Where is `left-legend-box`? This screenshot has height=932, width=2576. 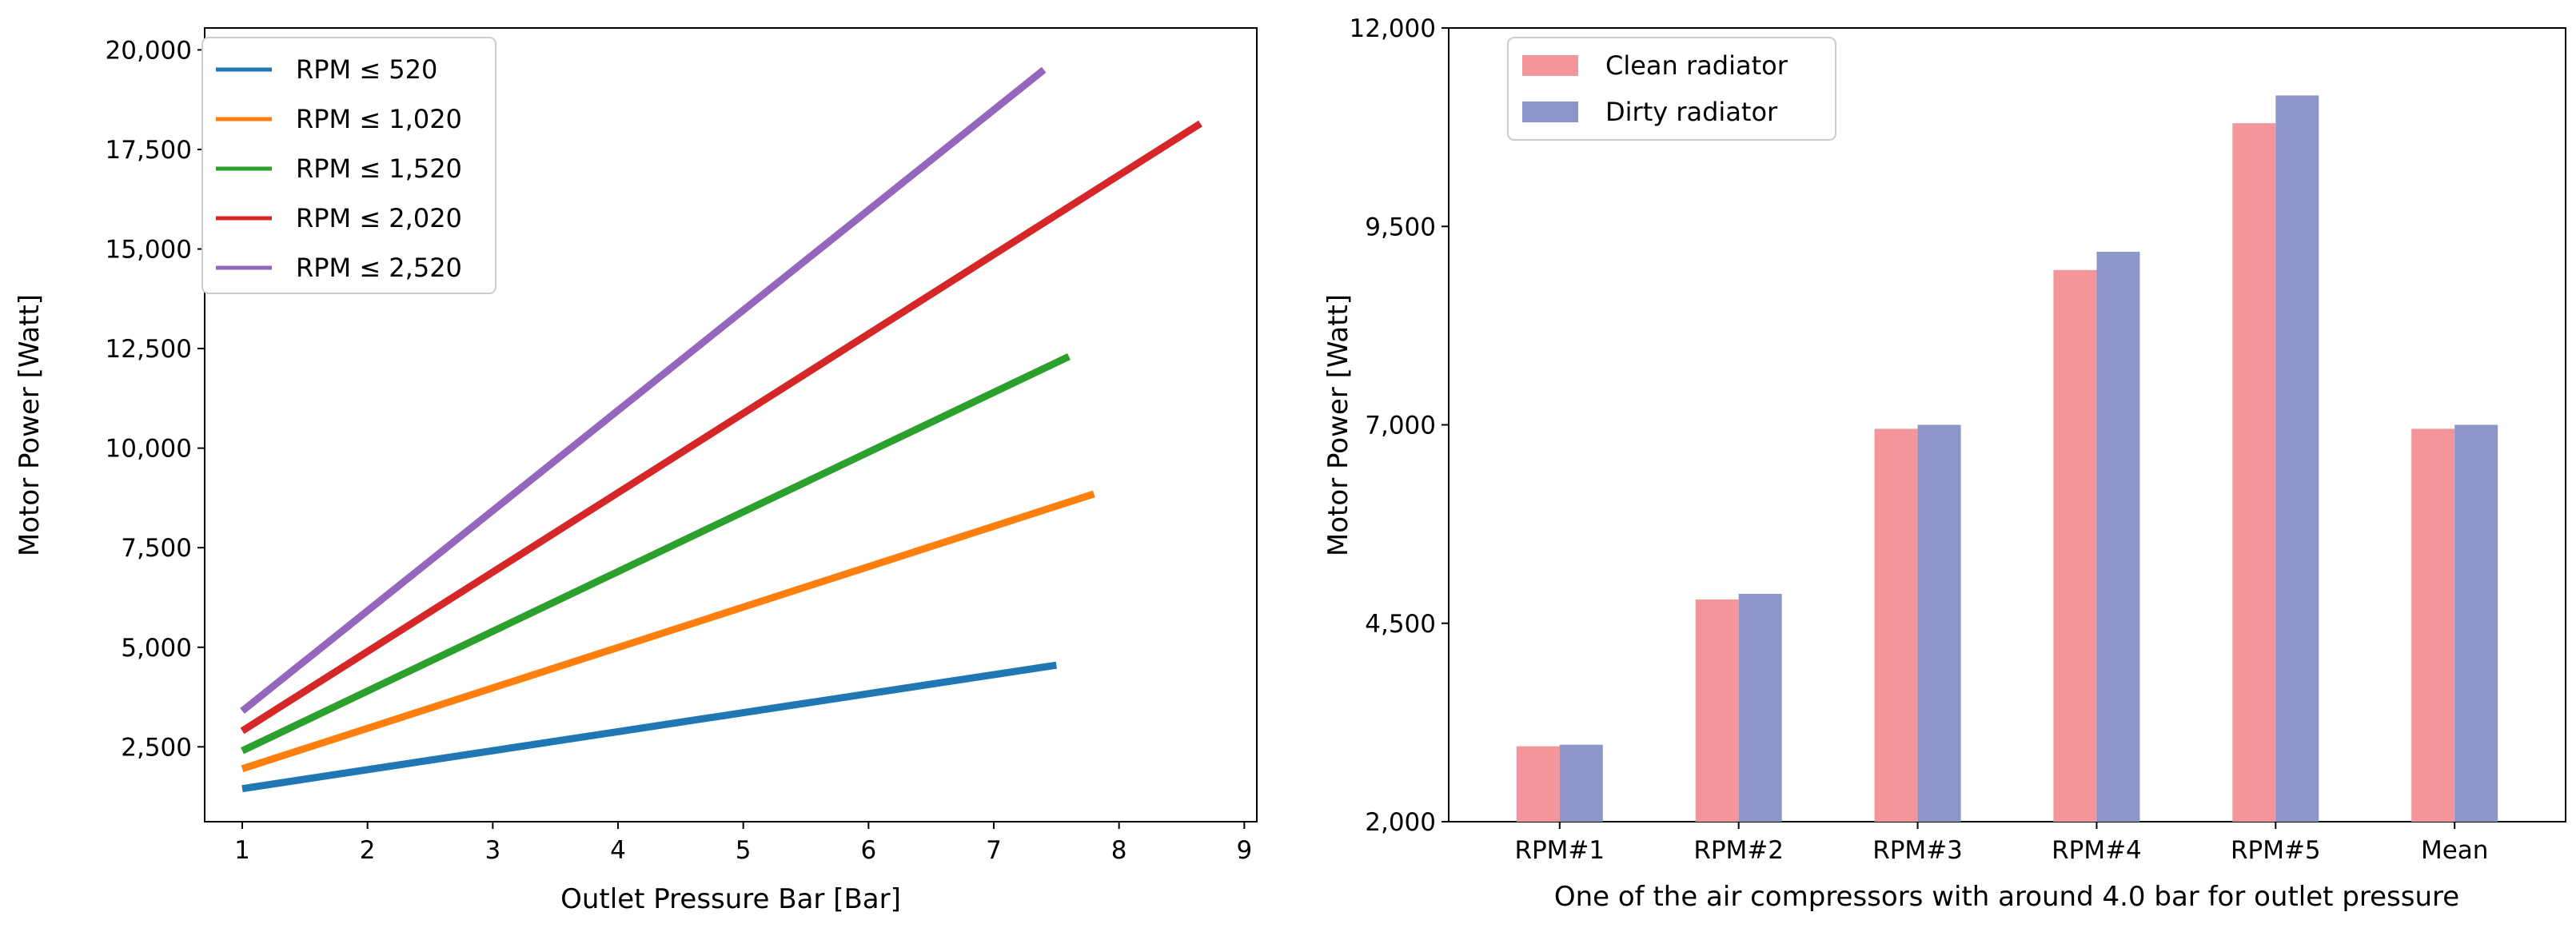
left-legend-box is located at coordinates (348, 166).